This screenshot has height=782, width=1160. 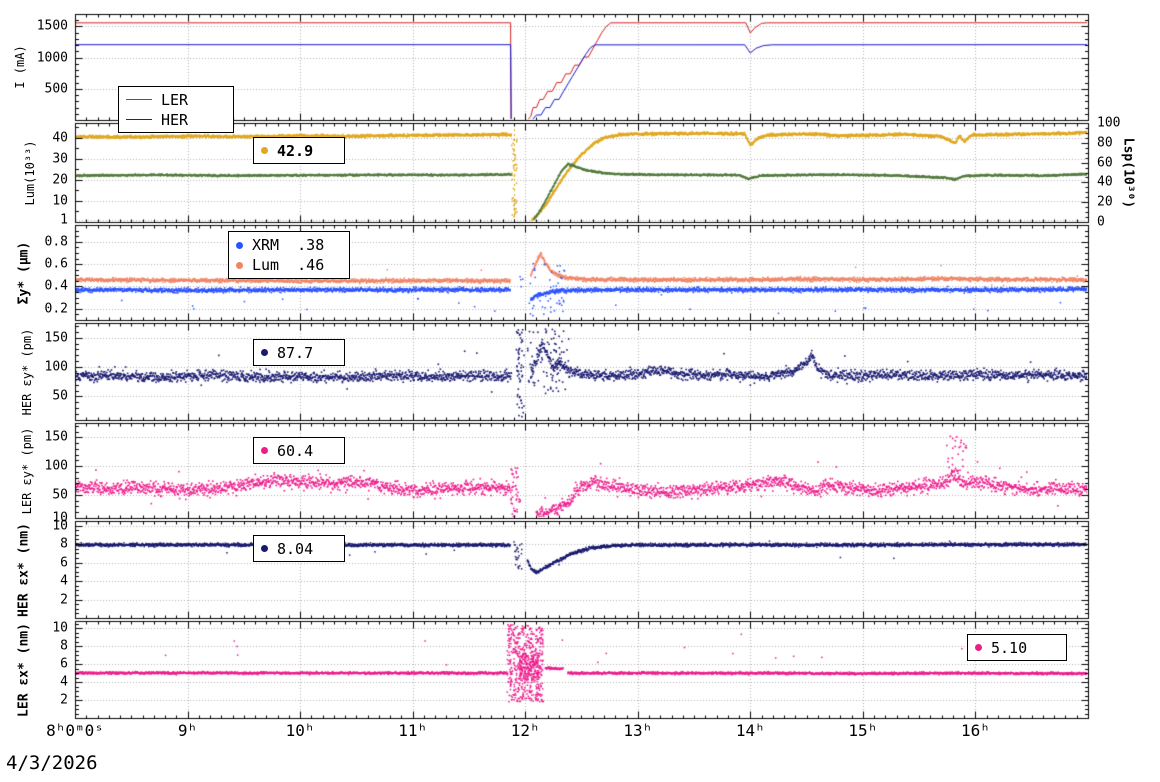 What do you see at coordinates (1105, 143) in the screenshot?
I see `right-tick-label: 80` at bounding box center [1105, 143].